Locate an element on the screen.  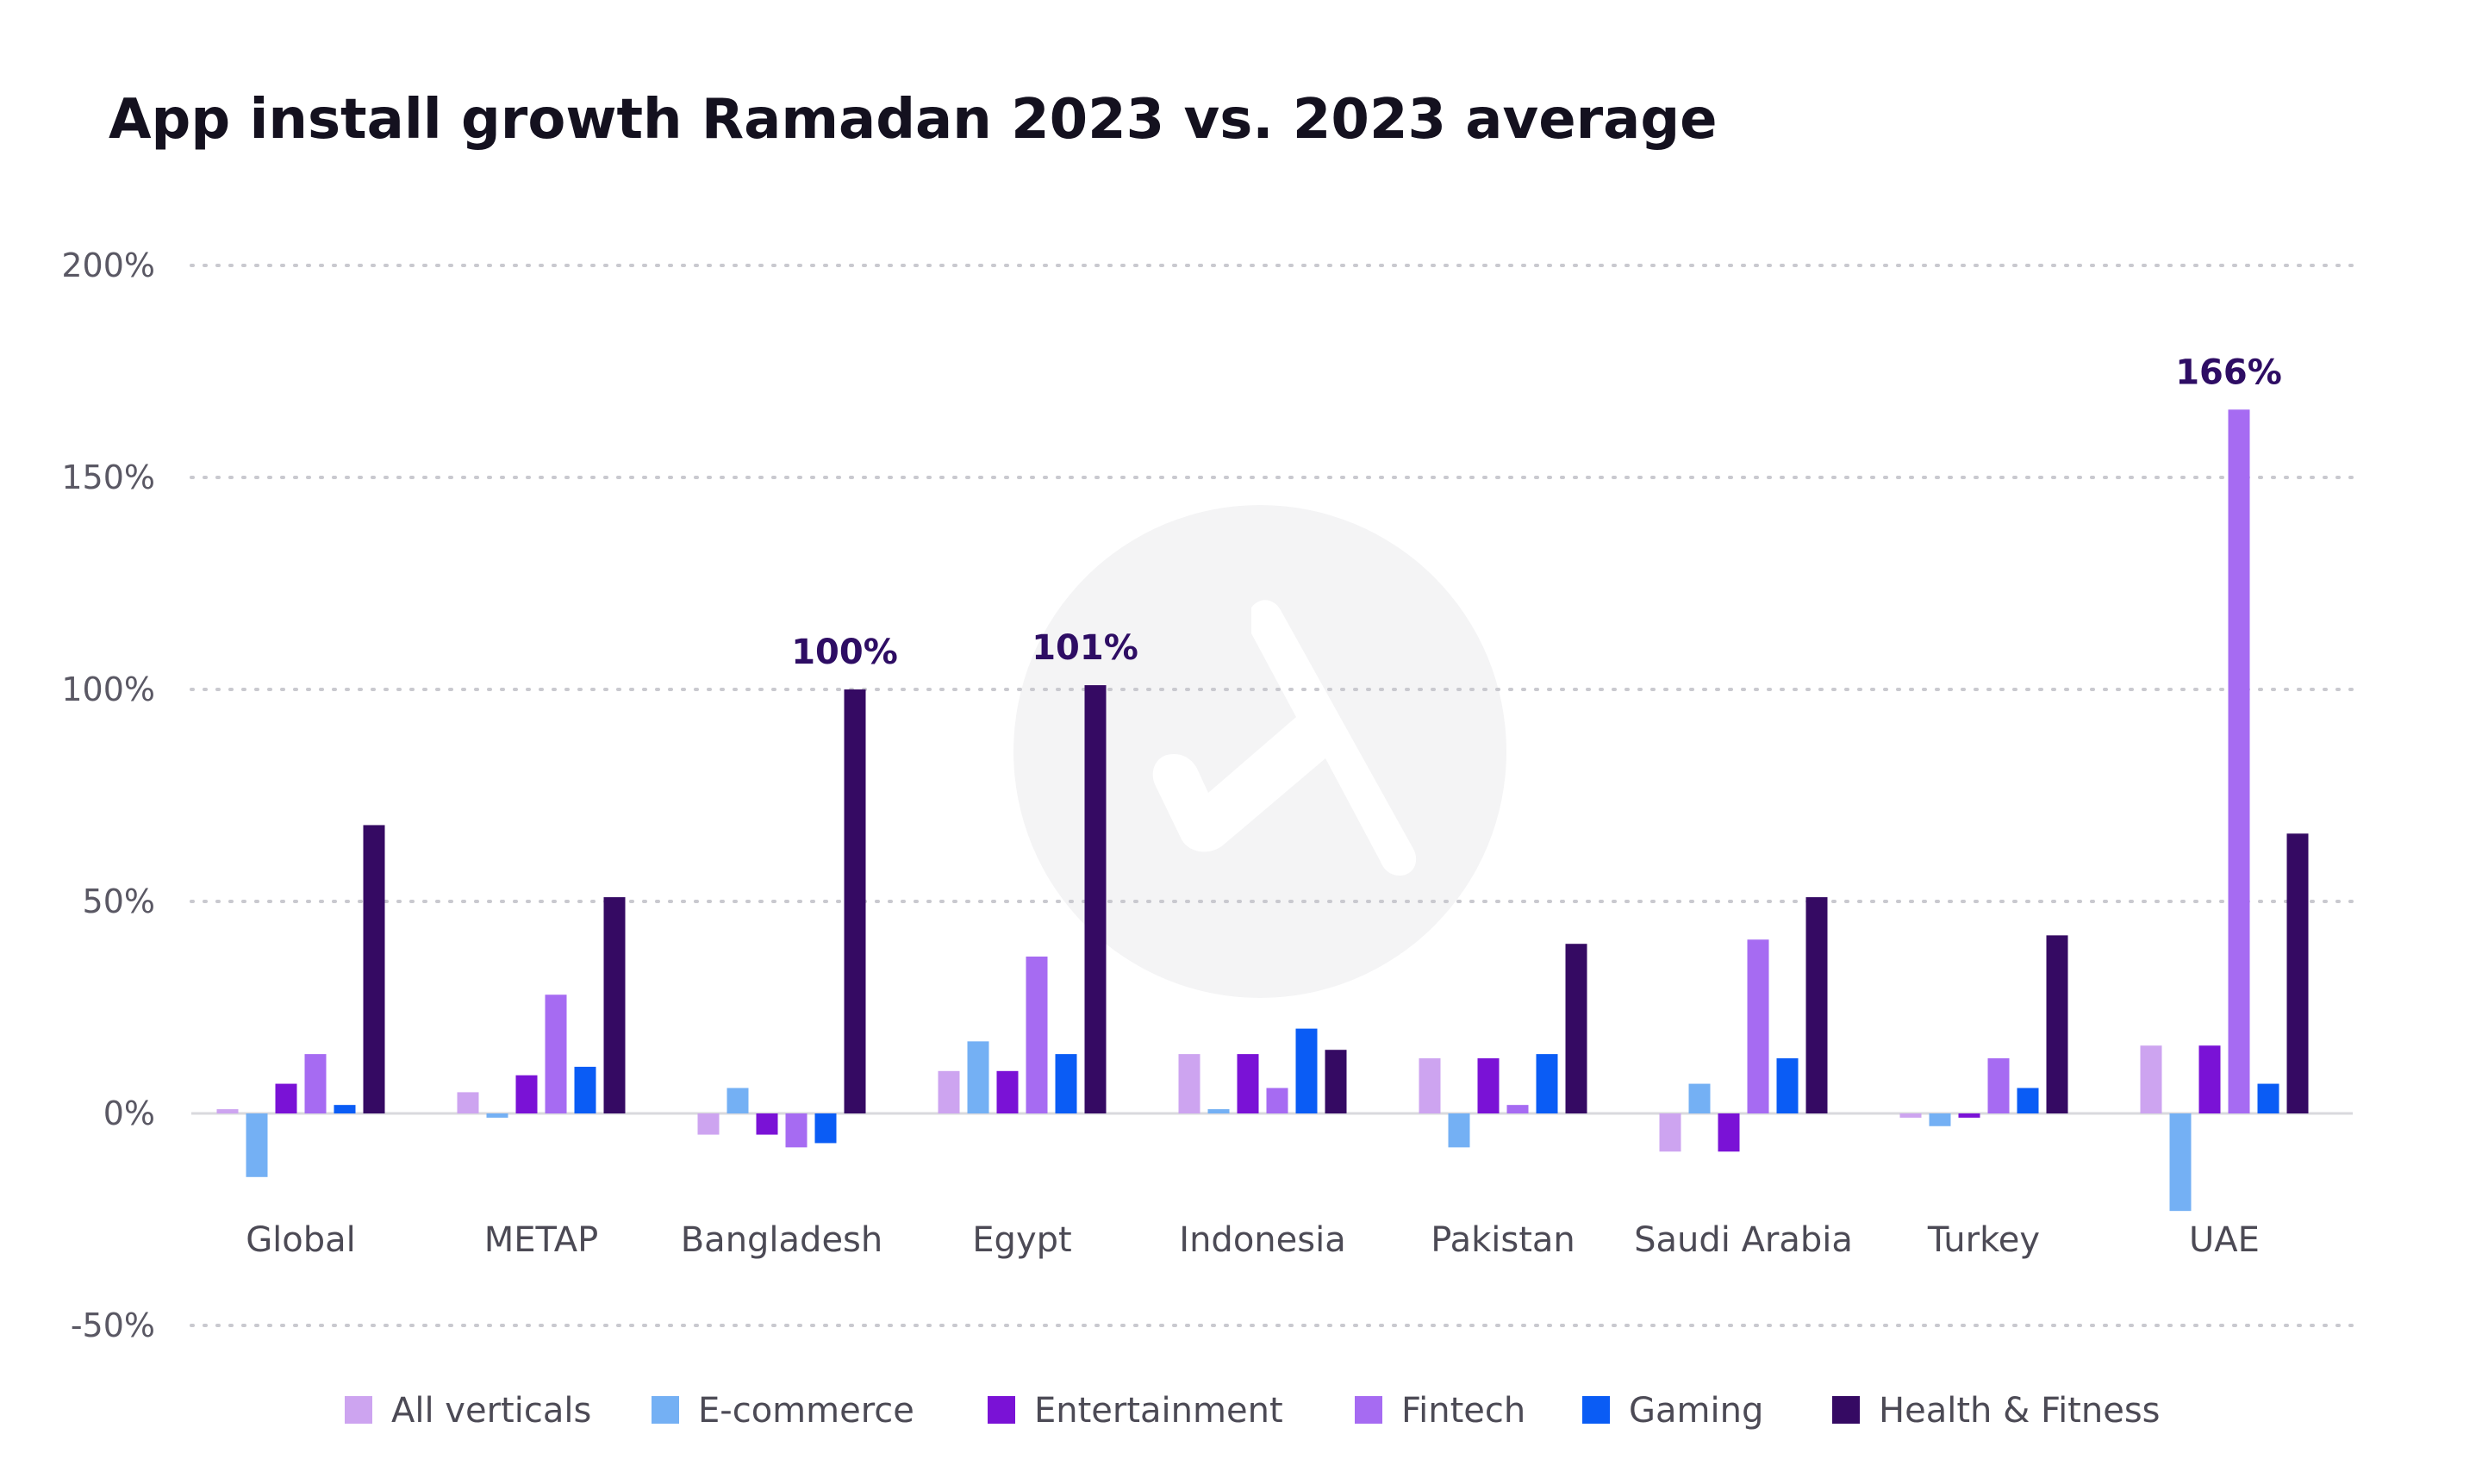
y-tick-label: 200% is located at coordinates (108, 265).